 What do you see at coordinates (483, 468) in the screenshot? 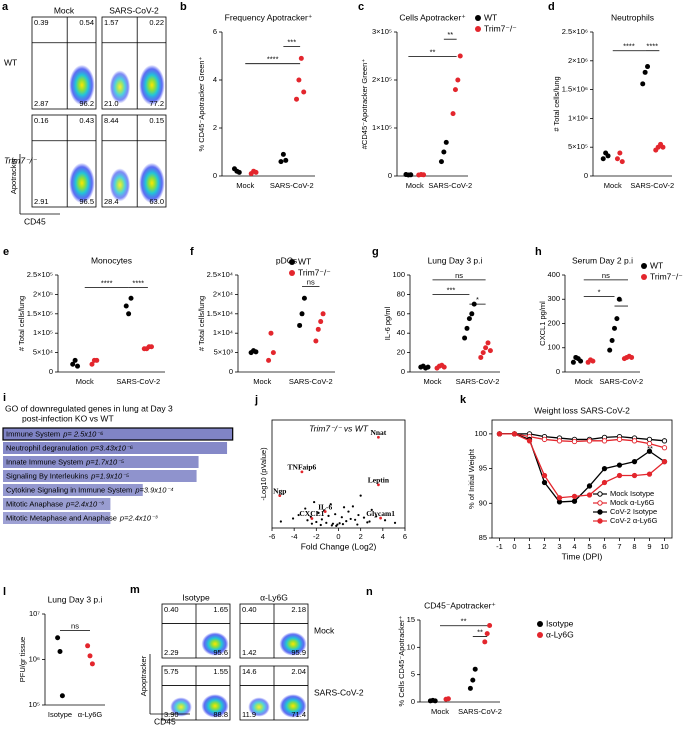
I see `y-tick-label: 95` at bounding box center [483, 468].